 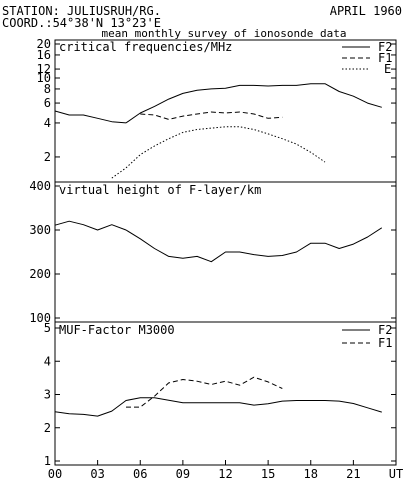 What do you see at coordinates (55, 473) in the screenshot?
I see `x-tick-label: 00` at bounding box center [55, 473].